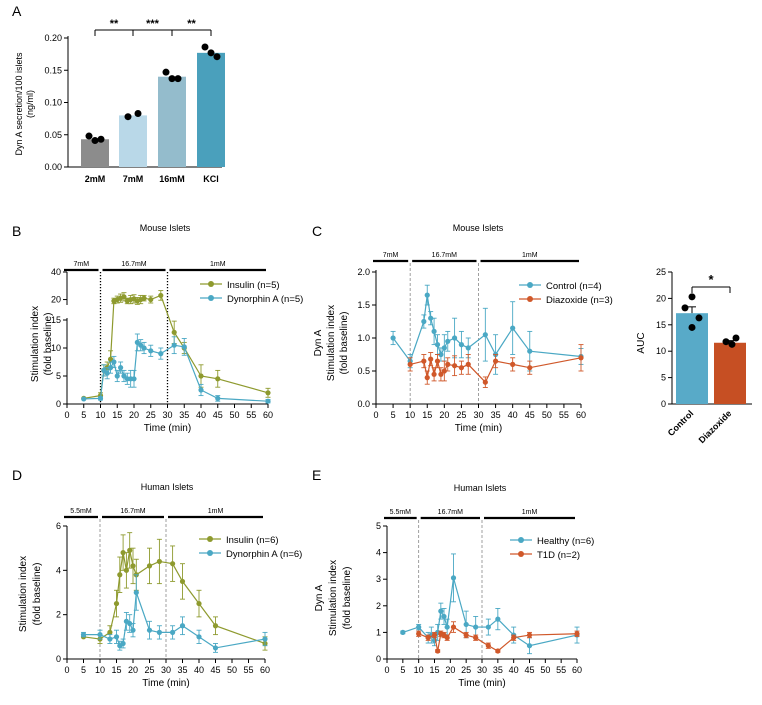 This screenshot has width=762, height=705. What do you see at coordinates (564, 415) in the screenshot?
I see `tick-label-x-c: 55` at bounding box center [564, 415].